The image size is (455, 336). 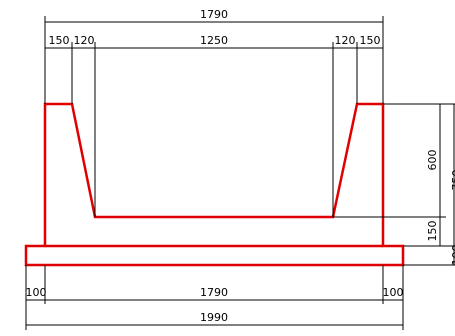 I want to click on dim-bottom-part: 1790, so click(x=214, y=292).